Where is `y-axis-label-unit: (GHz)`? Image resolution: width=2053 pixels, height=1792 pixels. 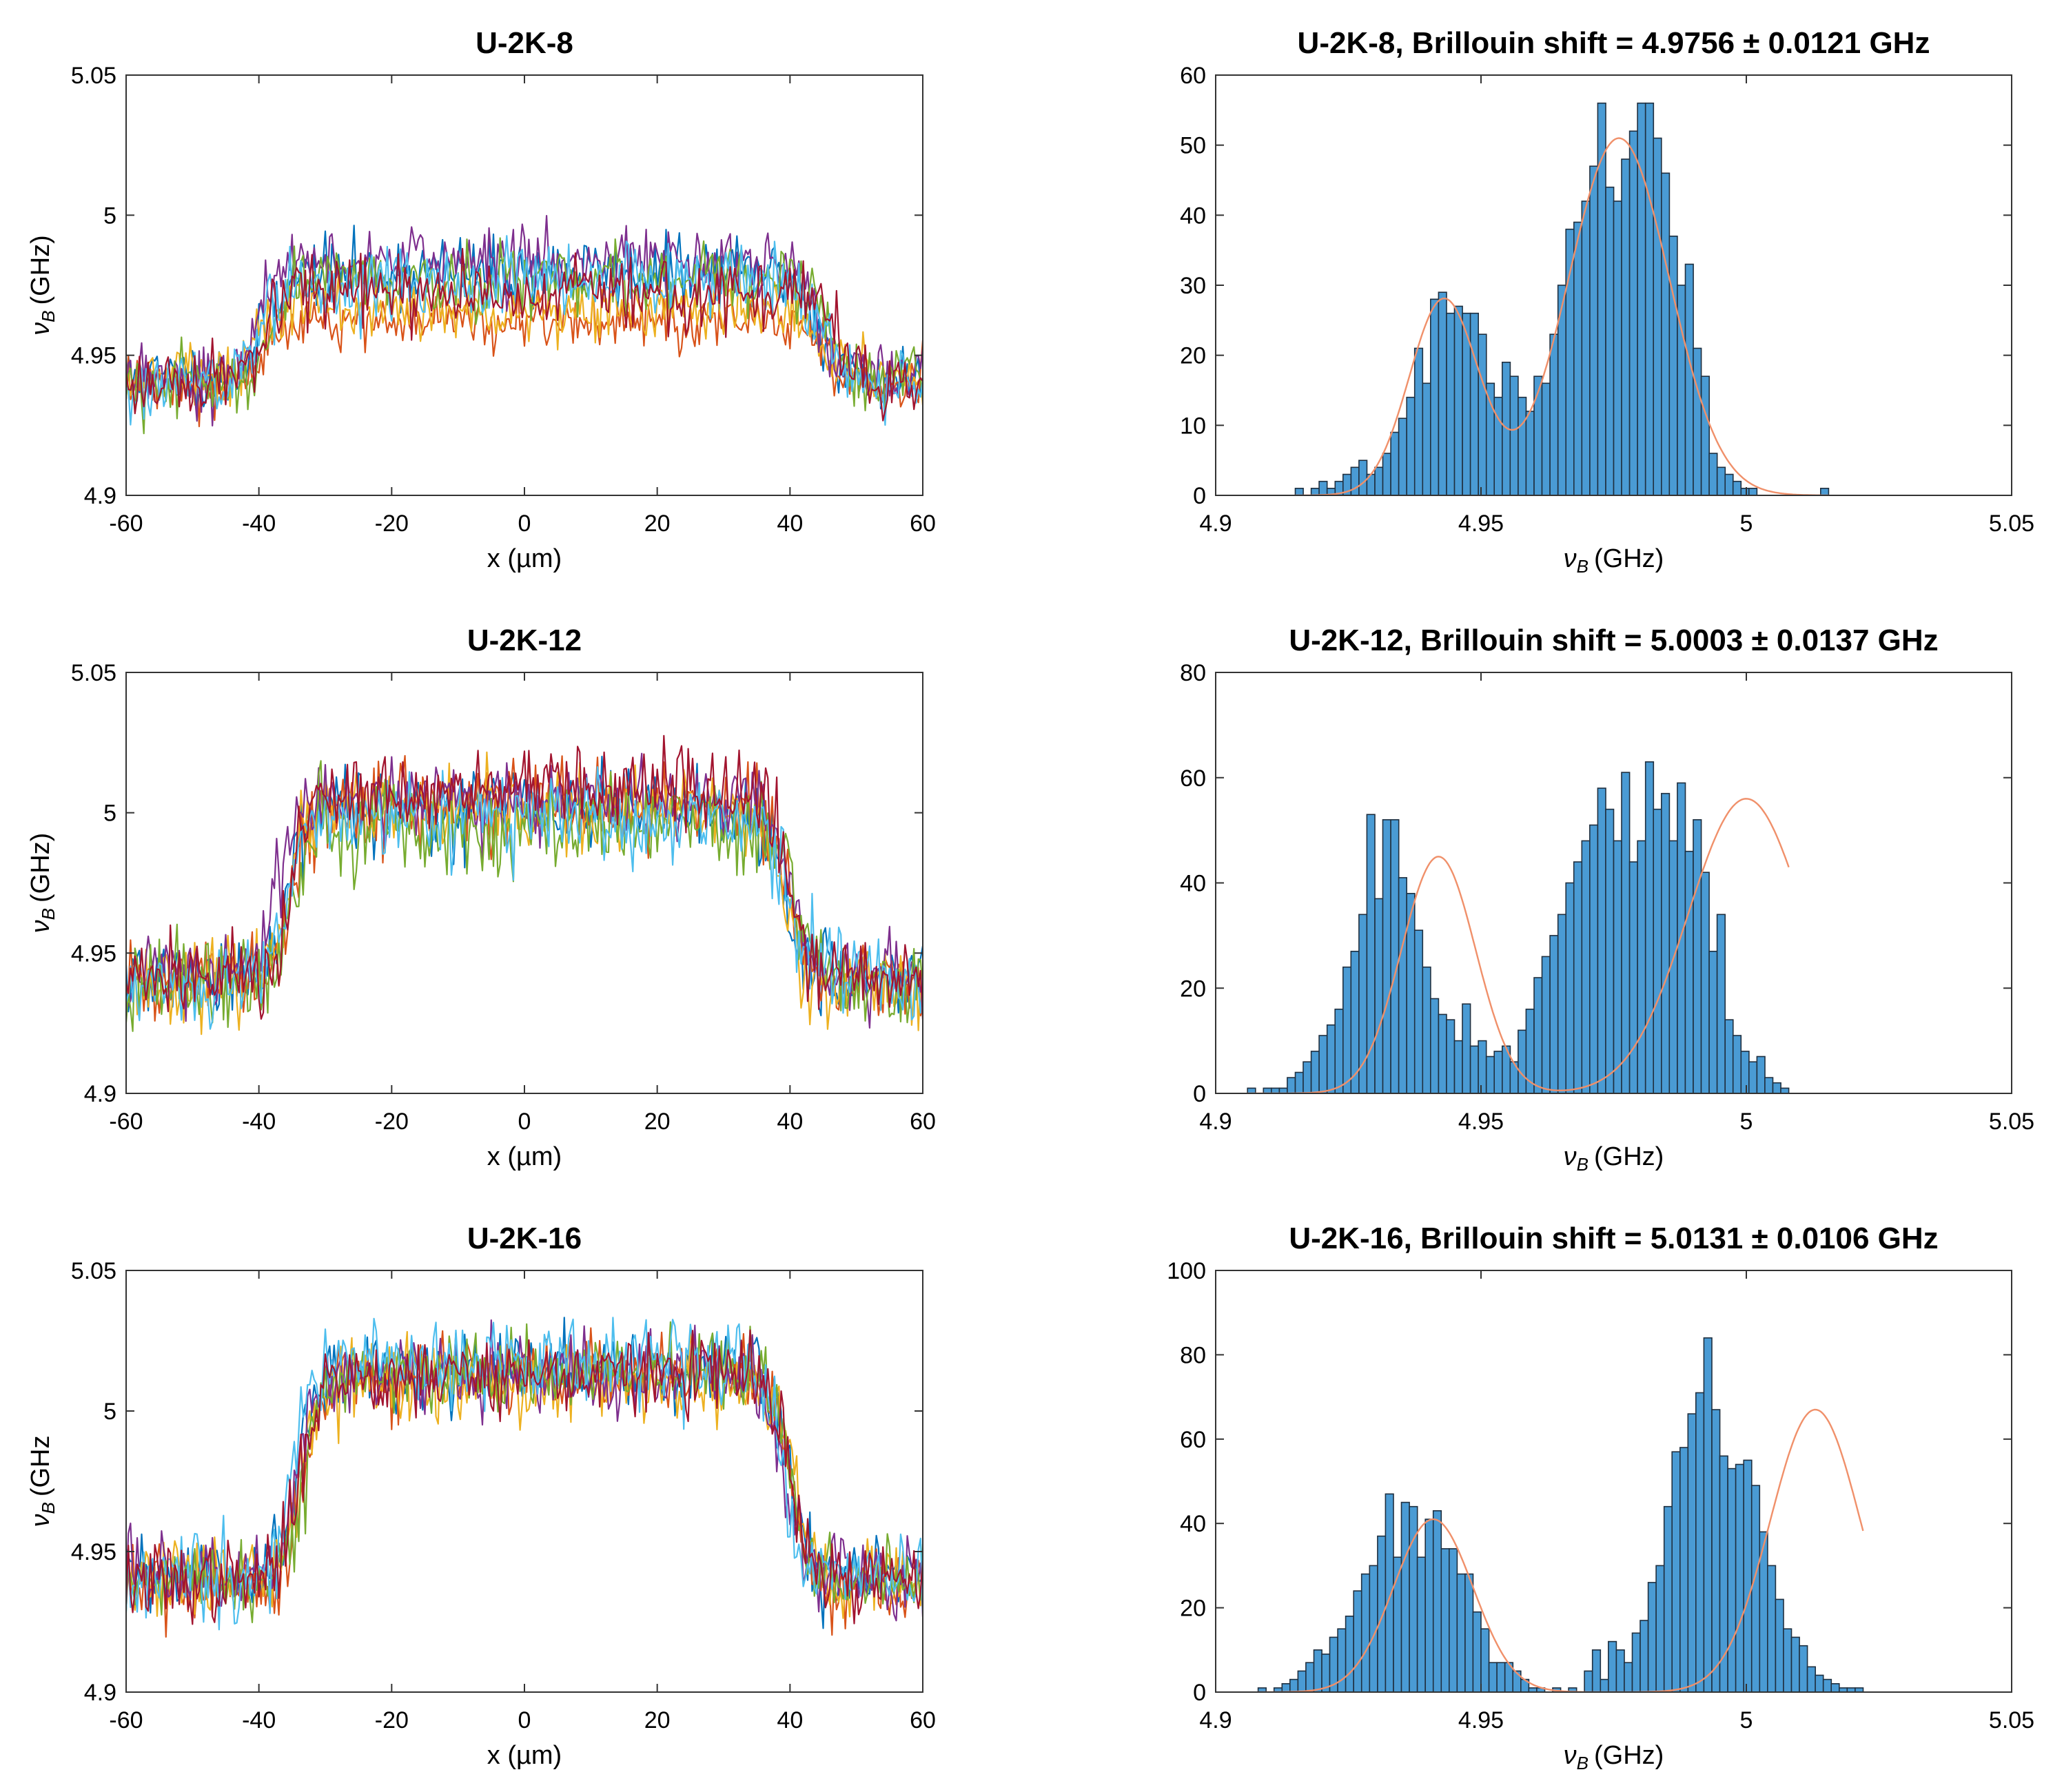
y-axis-label-unit: (GHz) is located at coordinates (41, 270).